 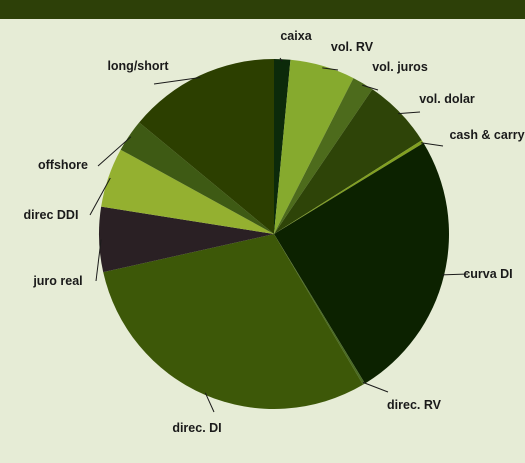 What do you see at coordinates (196, 428) in the screenshot?
I see `slice-label-direc-di: direc. DI` at bounding box center [196, 428].